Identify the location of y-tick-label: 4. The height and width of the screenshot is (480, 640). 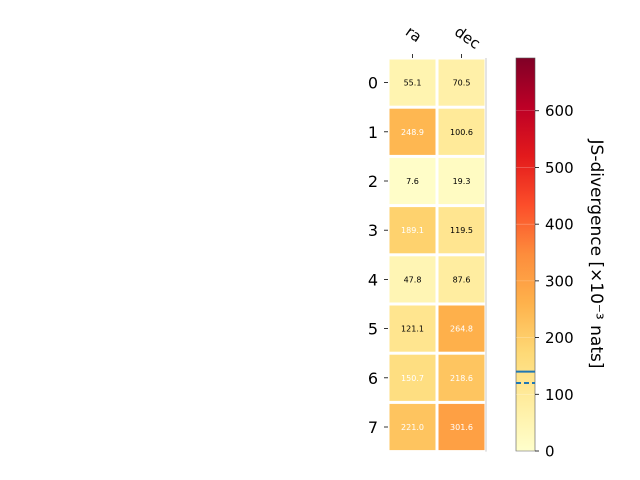
(373, 279).